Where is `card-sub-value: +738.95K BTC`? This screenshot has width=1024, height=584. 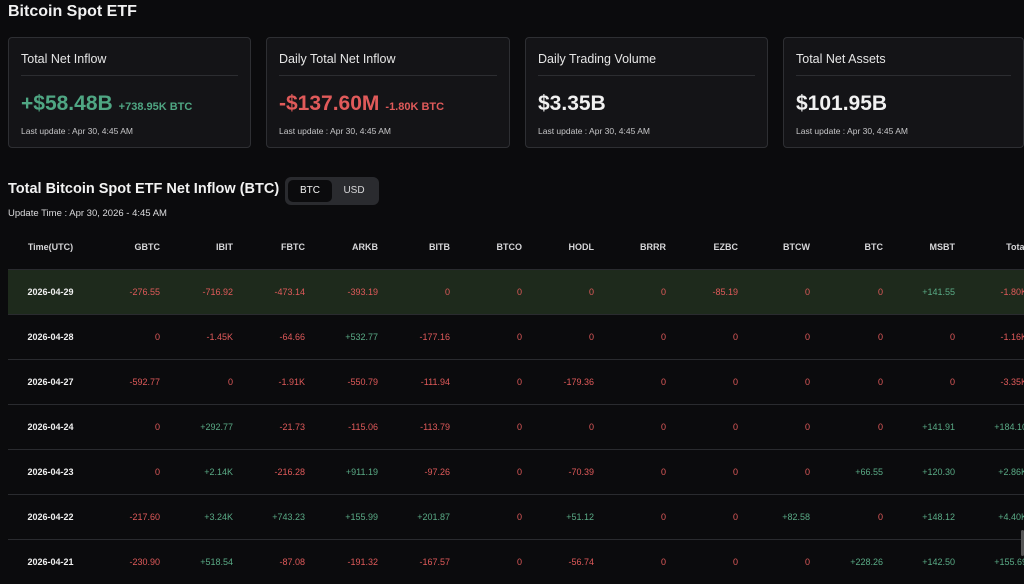
card-sub-value: +738.95K BTC is located at coordinates (155, 107).